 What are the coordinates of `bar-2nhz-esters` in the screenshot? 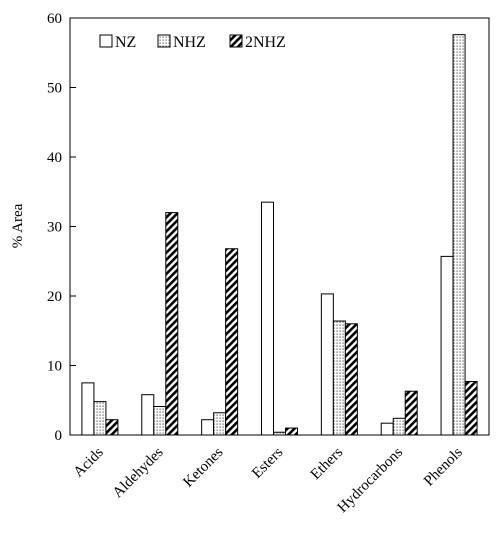 It's located at (291, 431).